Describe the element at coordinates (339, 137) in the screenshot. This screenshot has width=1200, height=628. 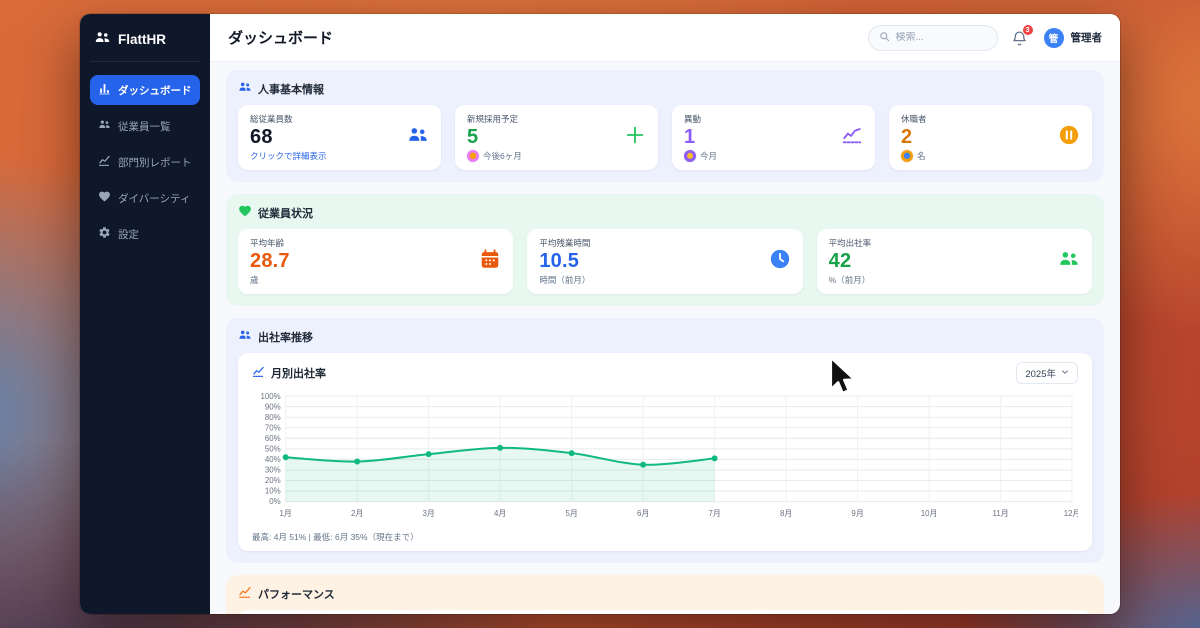
I see `stat-card-total-employees: 総従業員数 68 クリックで詳細表示` at that location.